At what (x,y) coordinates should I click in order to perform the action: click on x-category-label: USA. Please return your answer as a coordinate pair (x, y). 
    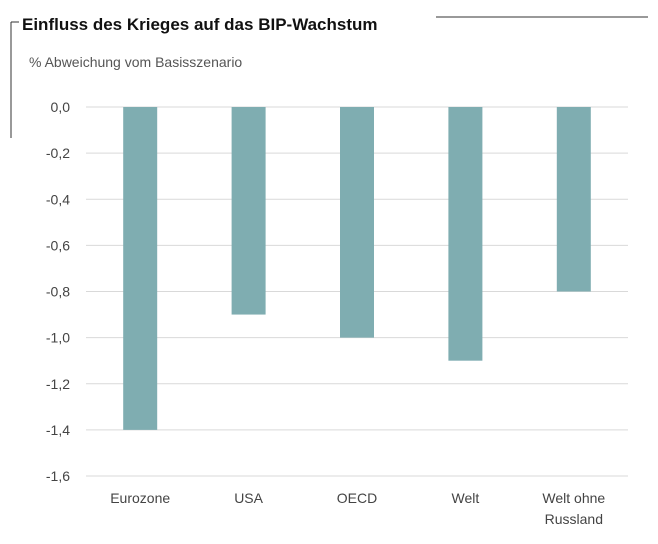
    Looking at the image, I should click on (248, 498).